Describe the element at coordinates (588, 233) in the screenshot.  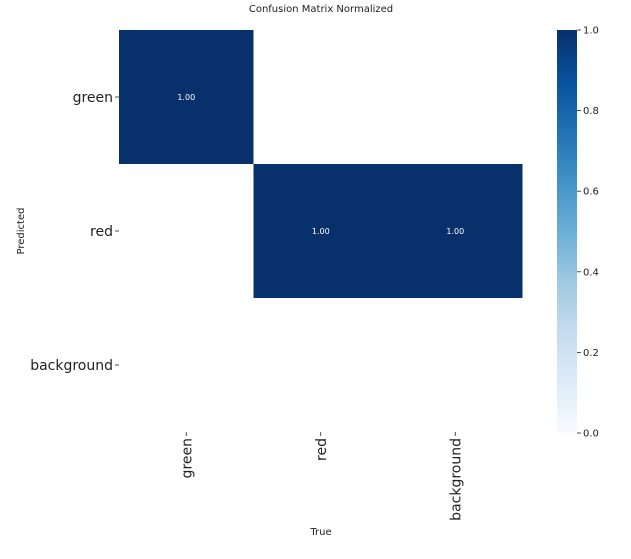
I see `colorbar-ticks: 0.0 0.2 0.4 0.6 0.8 1.0` at that location.